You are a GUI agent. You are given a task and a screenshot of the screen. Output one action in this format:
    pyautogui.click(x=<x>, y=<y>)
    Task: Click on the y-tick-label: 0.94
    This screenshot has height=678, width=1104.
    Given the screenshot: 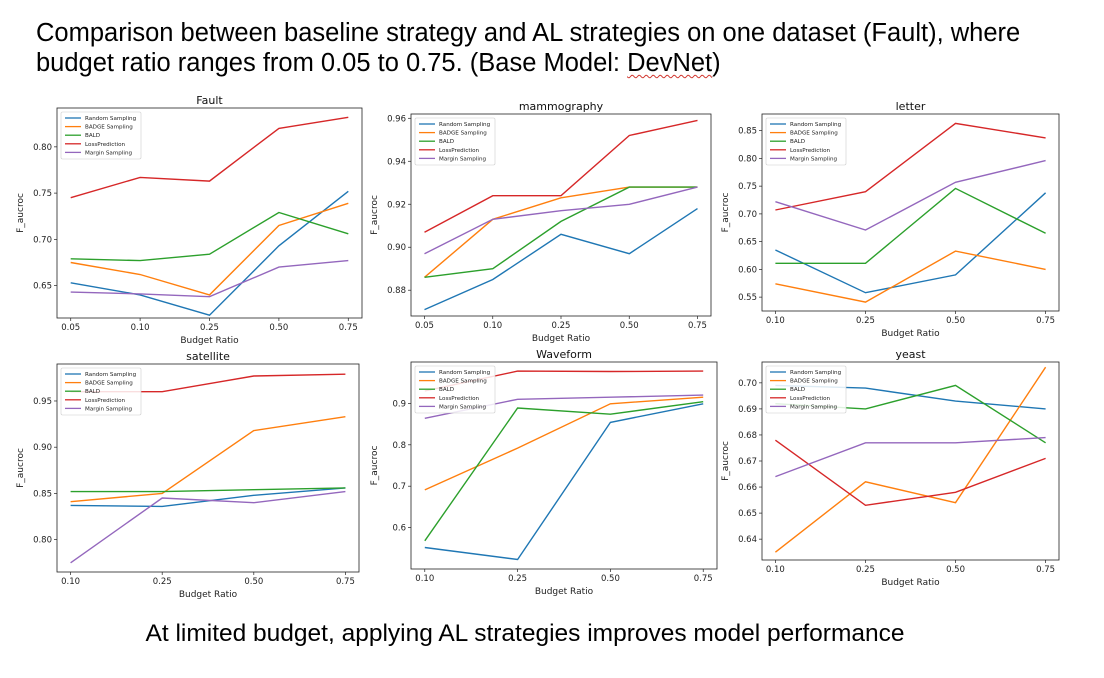 What is the action you would take?
    pyautogui.click(x=396, y=162)
    